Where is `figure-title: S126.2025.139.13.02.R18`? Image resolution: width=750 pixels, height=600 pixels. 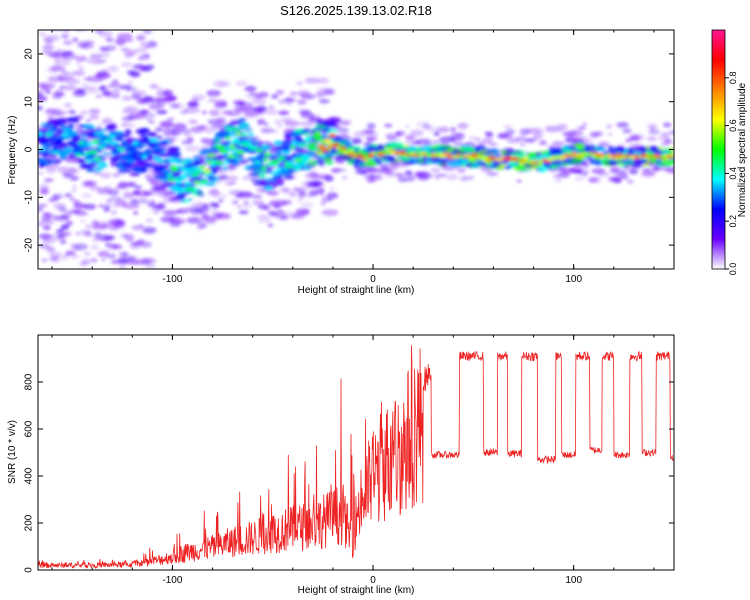 figure-title: S126.2025.139.13.02.R18 is located at coordinates (356, 10).